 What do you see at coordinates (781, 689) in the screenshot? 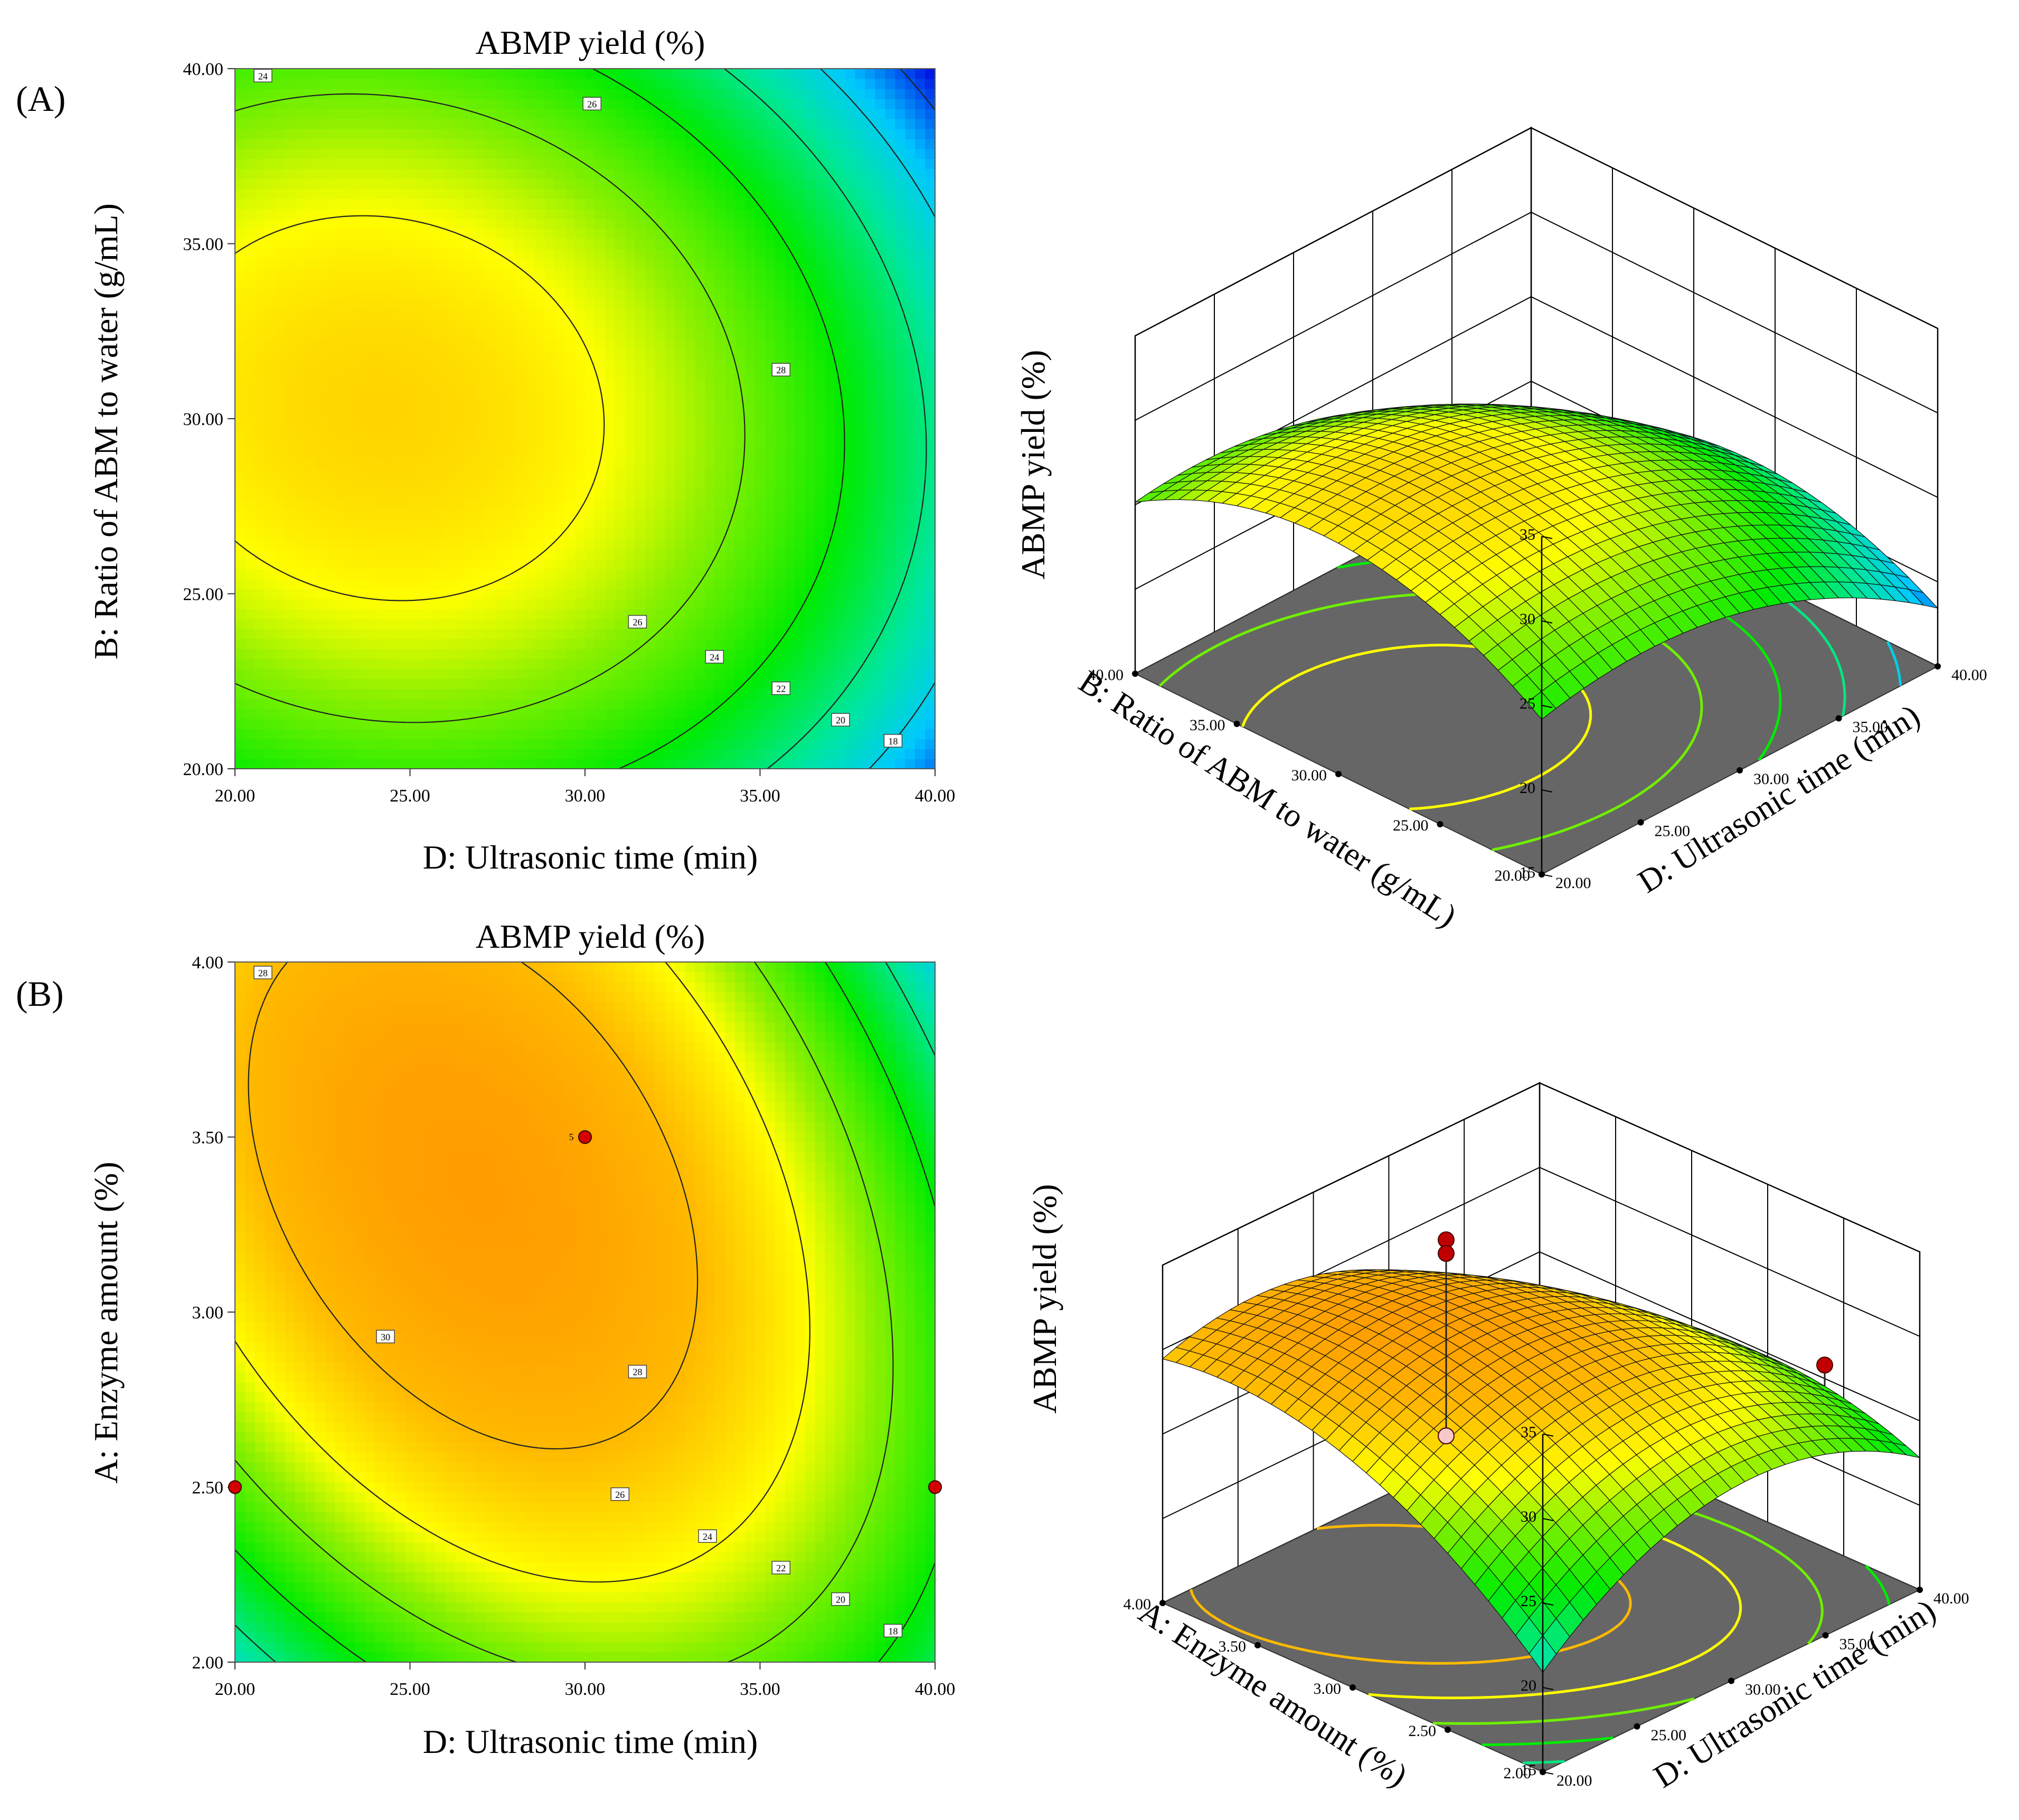
I see `contour-label: 22` at bounding box center [781, 689].